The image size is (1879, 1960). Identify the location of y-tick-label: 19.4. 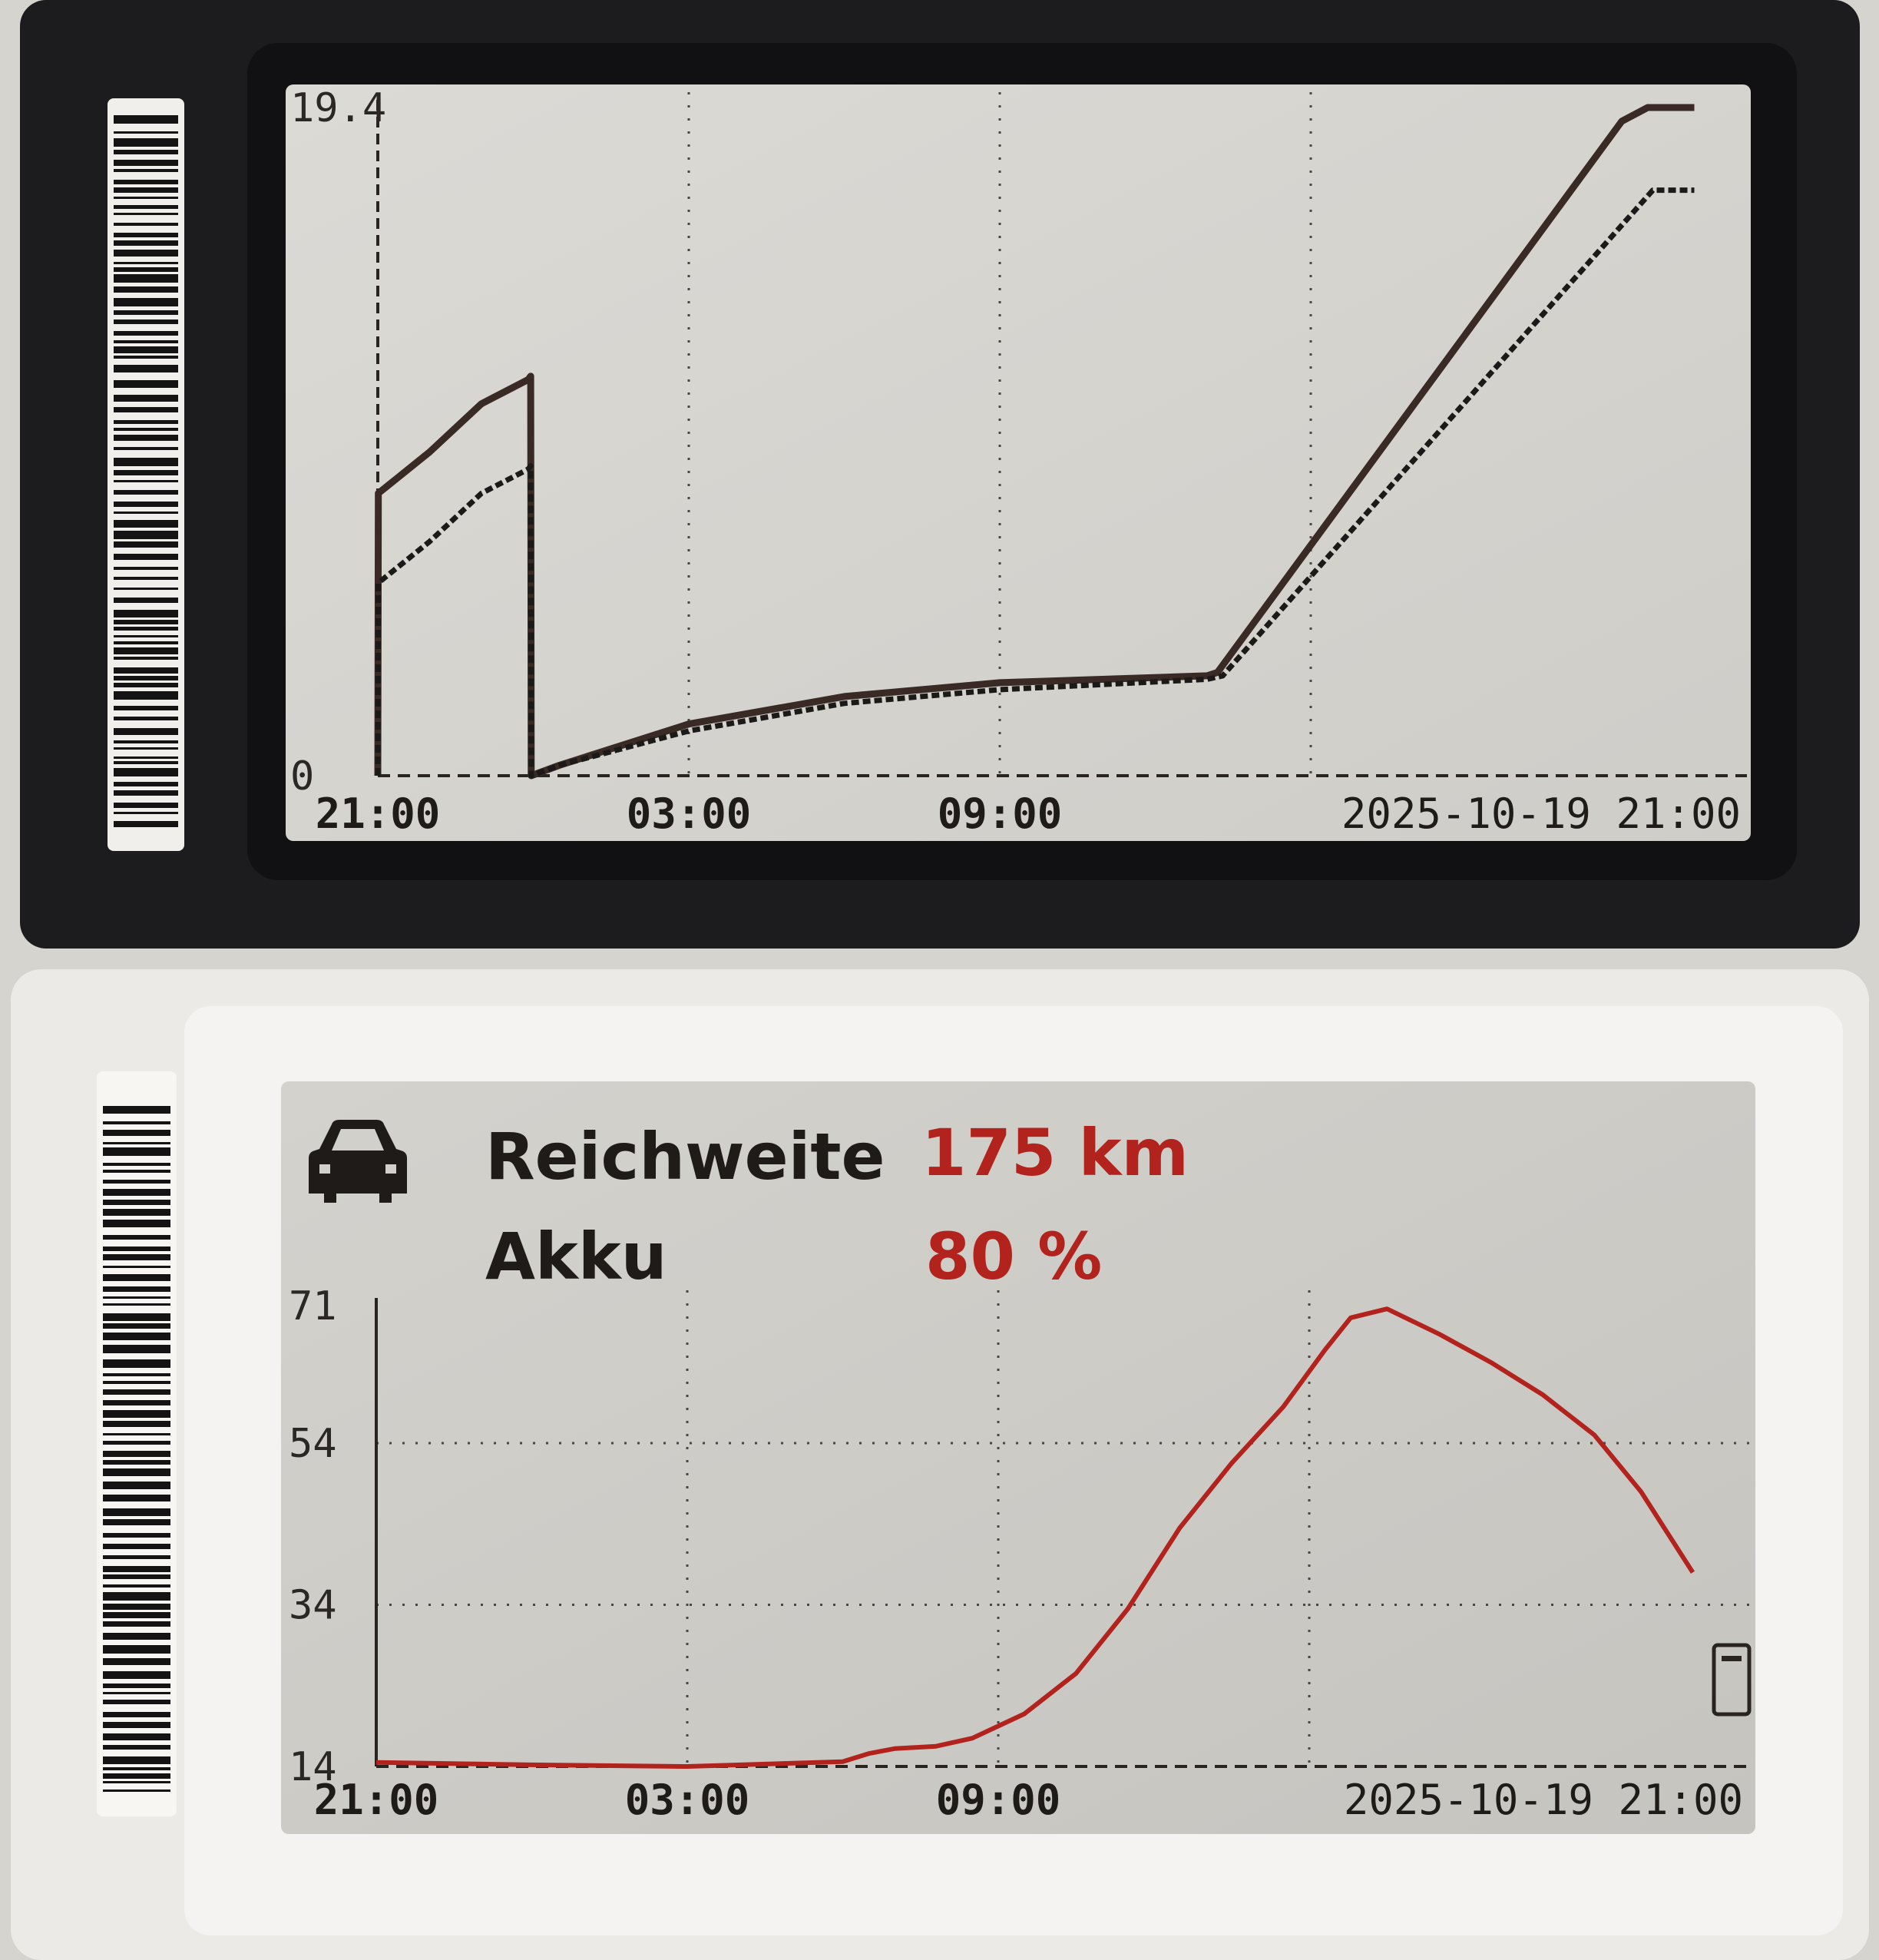
(338, 108).